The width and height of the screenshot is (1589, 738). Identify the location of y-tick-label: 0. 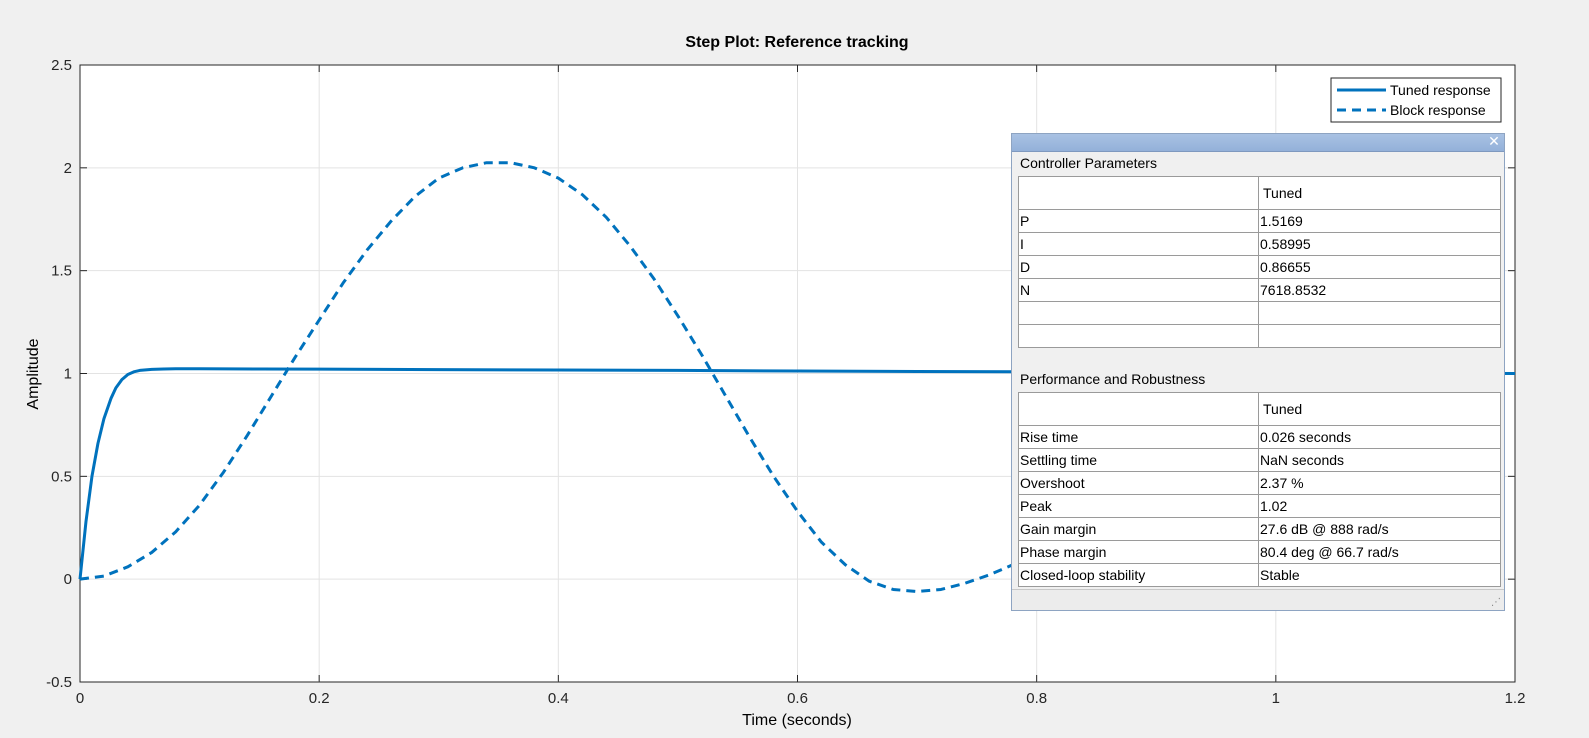
(68, 579).